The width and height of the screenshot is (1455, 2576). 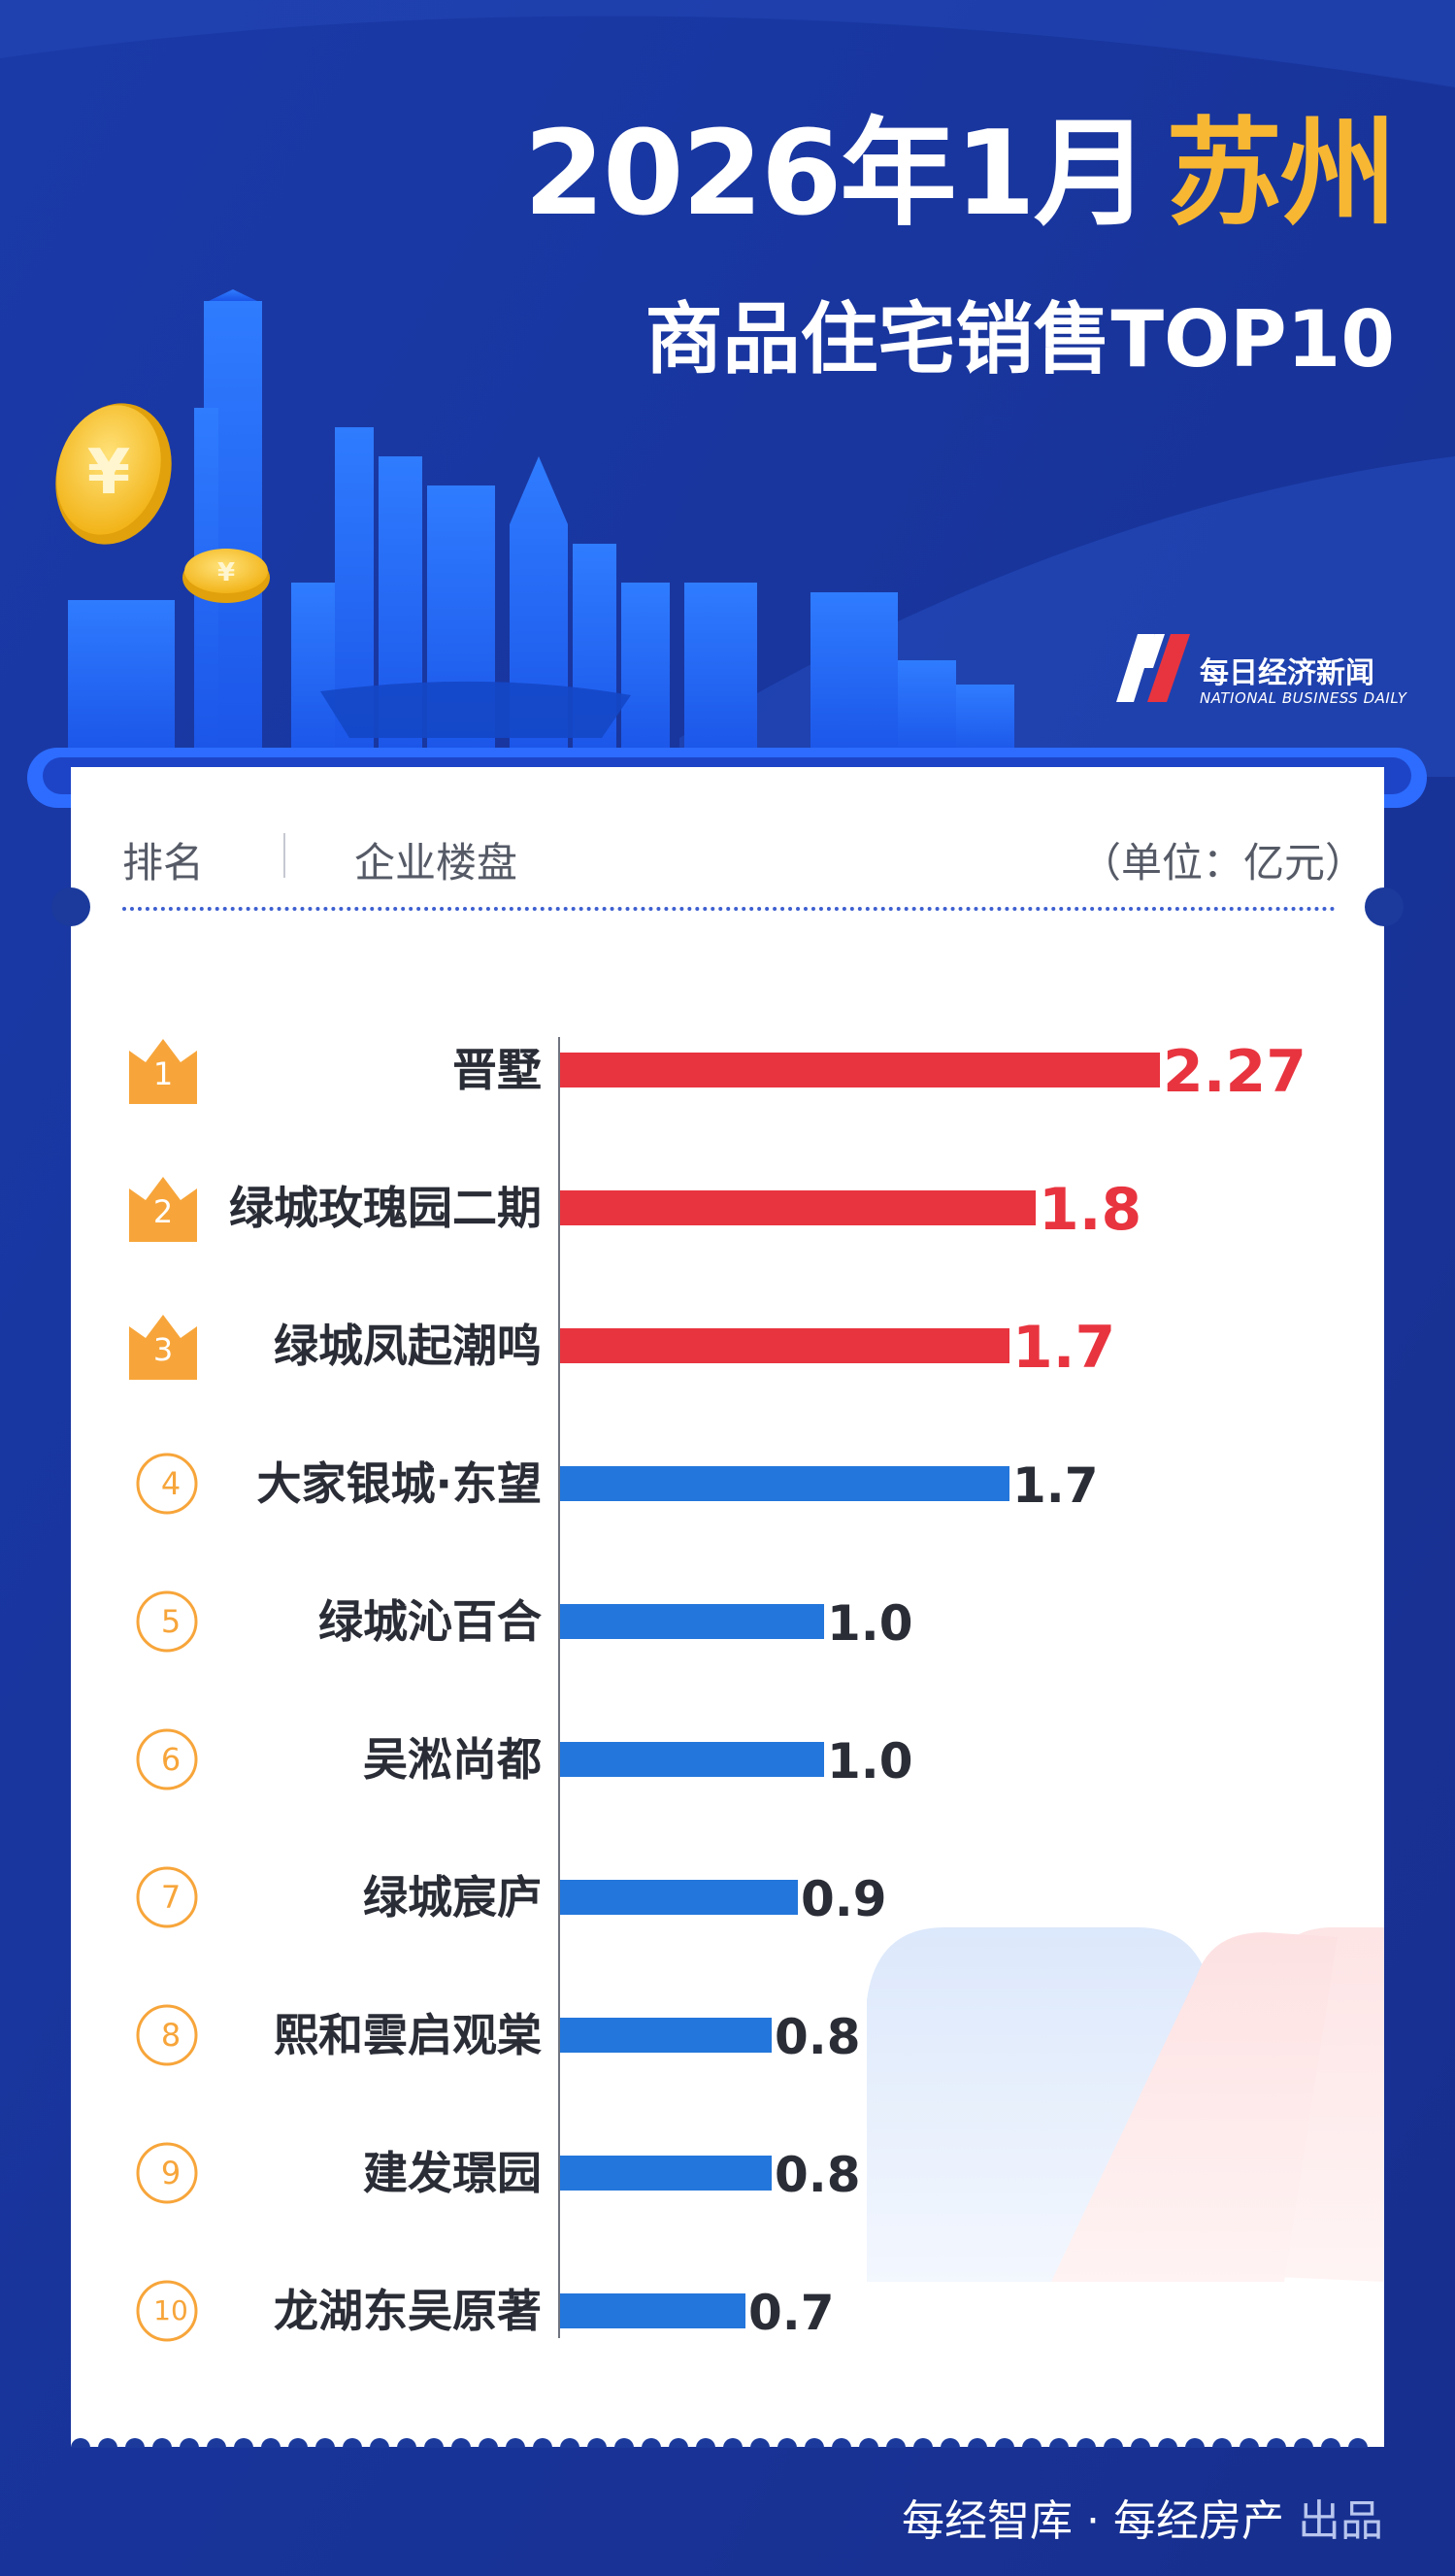 I want to click on footer-credit-text: 每经智库 · 每经房产, so click(x=1093, y=2521).